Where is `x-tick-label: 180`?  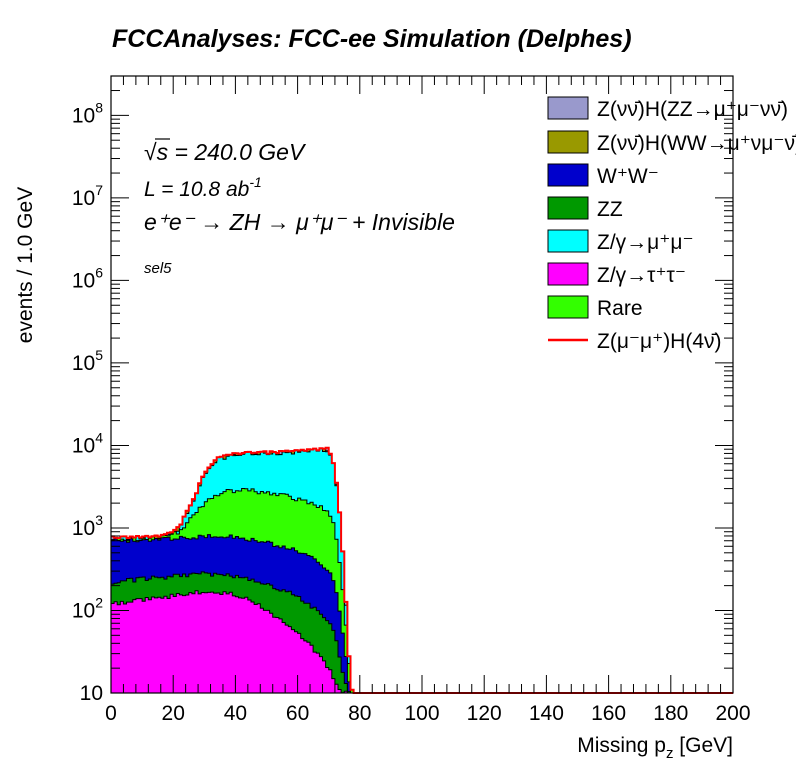
x-tick-label: 180 is located at coordinates (670, 713).